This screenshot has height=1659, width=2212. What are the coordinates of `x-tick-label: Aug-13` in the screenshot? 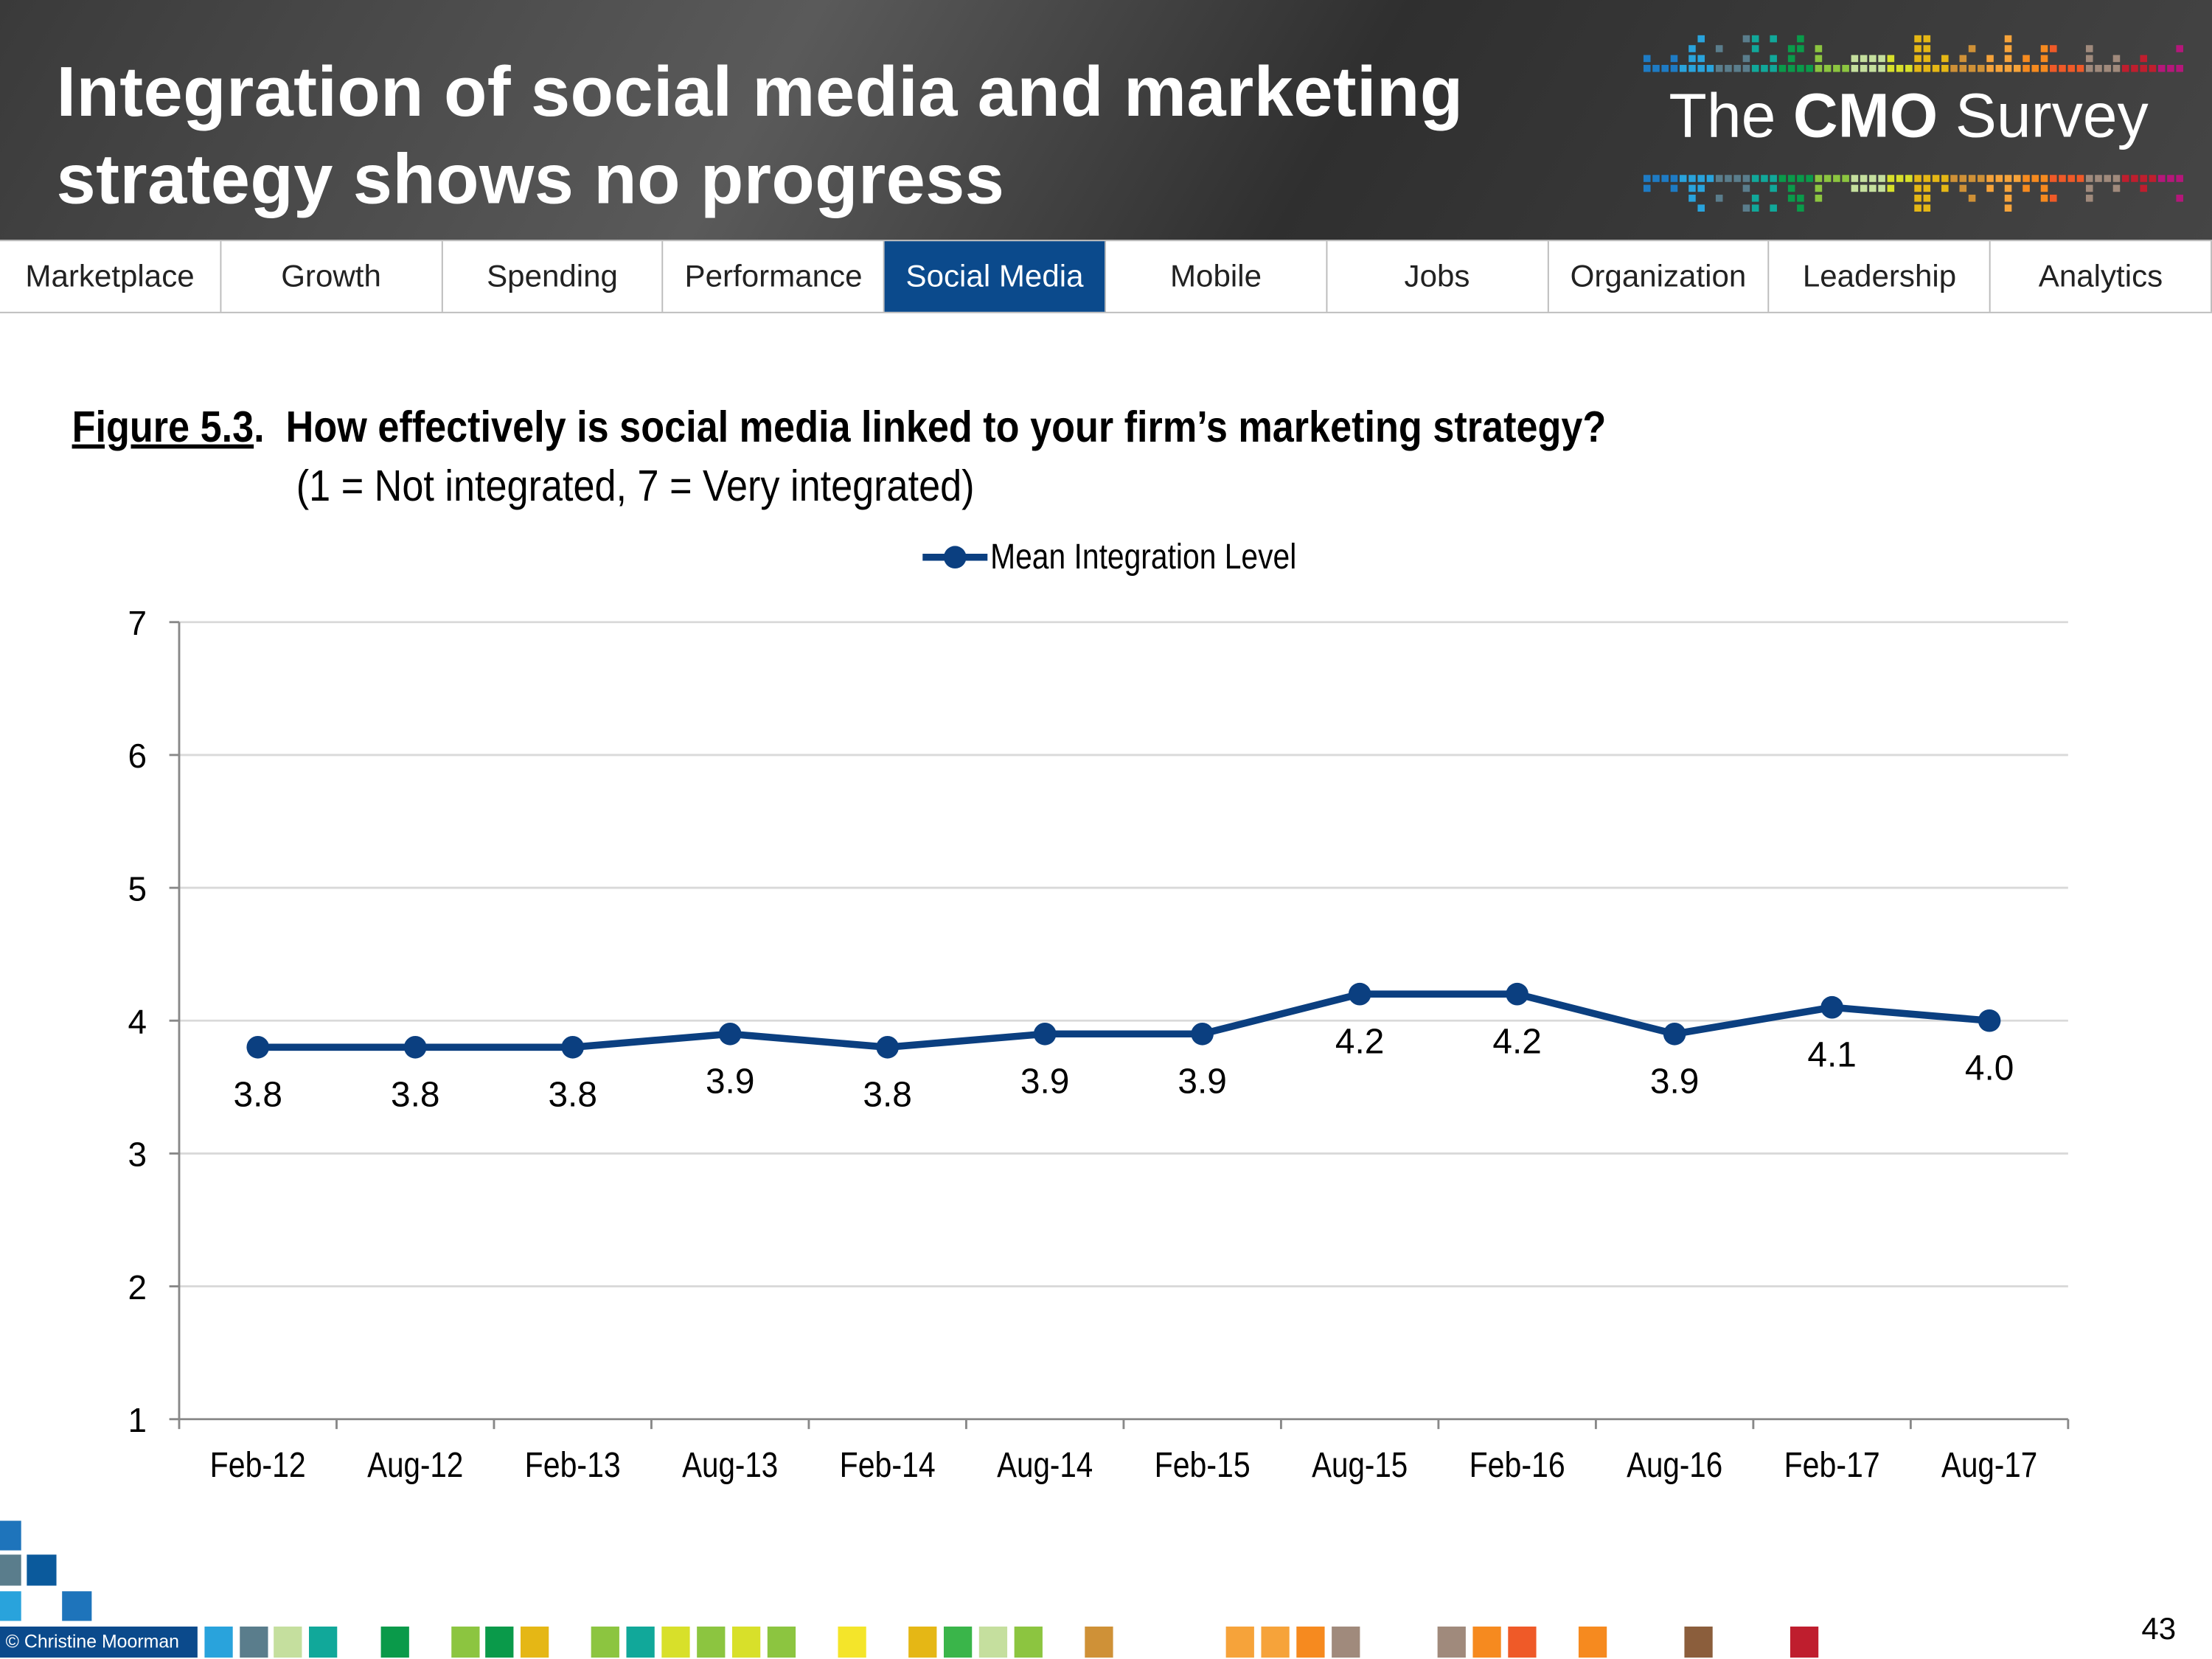 It's located at (730, 1465).